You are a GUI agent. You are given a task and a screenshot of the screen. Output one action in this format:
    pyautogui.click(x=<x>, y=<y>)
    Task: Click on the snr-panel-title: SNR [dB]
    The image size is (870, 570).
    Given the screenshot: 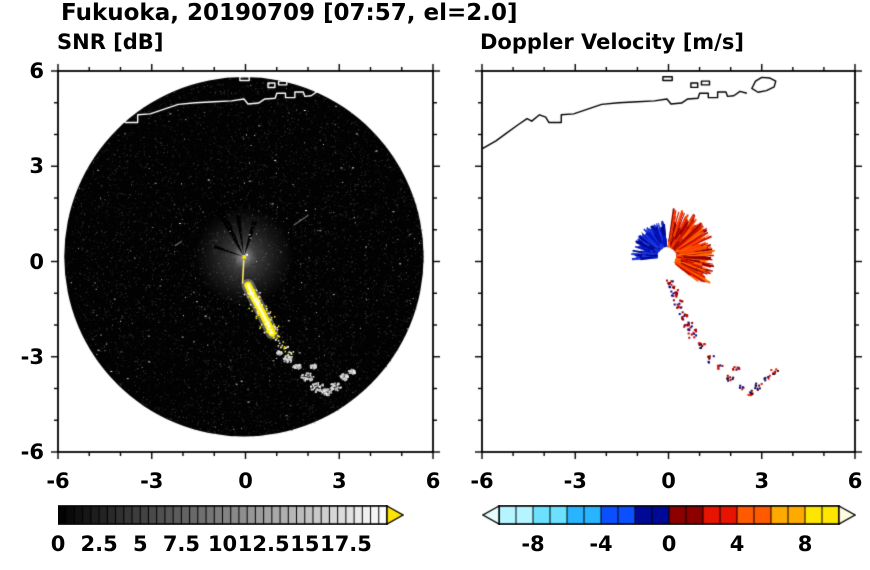 What is the action you would take?
    pyautogui.click(x=110, y=42)
    